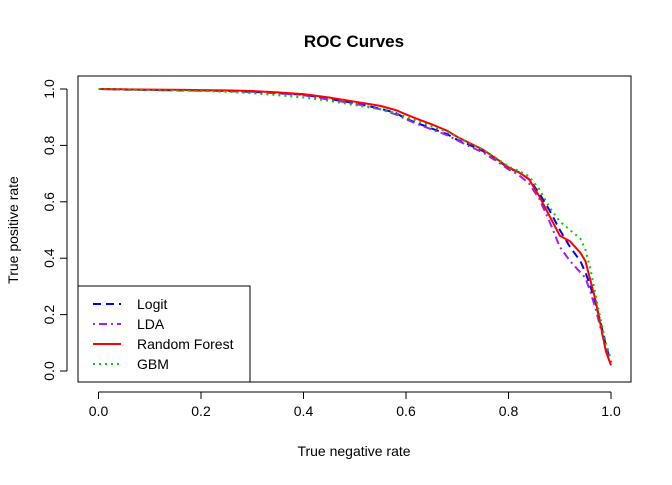 Image resolution: width=672 pixels, height=485 pixels. I want to click on legend-label: Random Forest, so click(185, 344).